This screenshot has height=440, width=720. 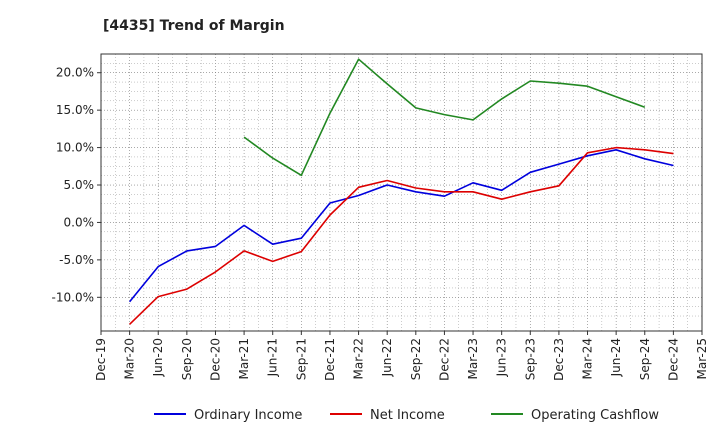 I want to click on x-tick-label: Mar-21, so click(x=244, y=358).